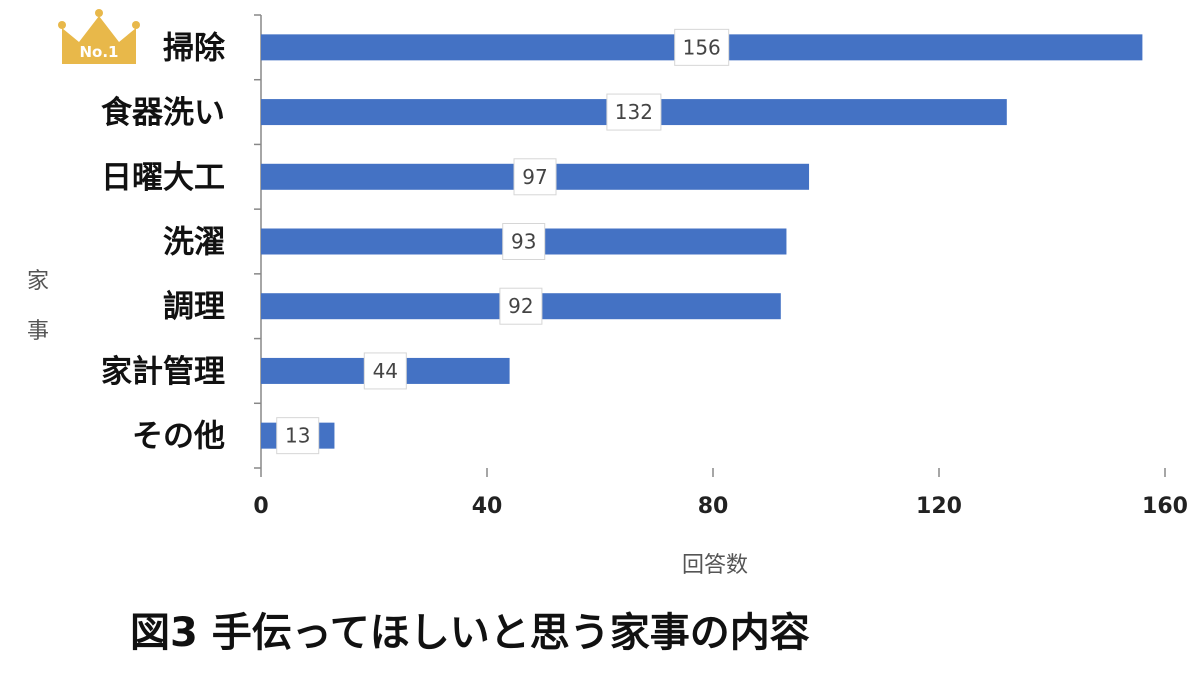  What do you see at coordinates (38, 281) in the screenshot?
I see `y-axis-title-char-1: 家` at bounding box center [38, 281].